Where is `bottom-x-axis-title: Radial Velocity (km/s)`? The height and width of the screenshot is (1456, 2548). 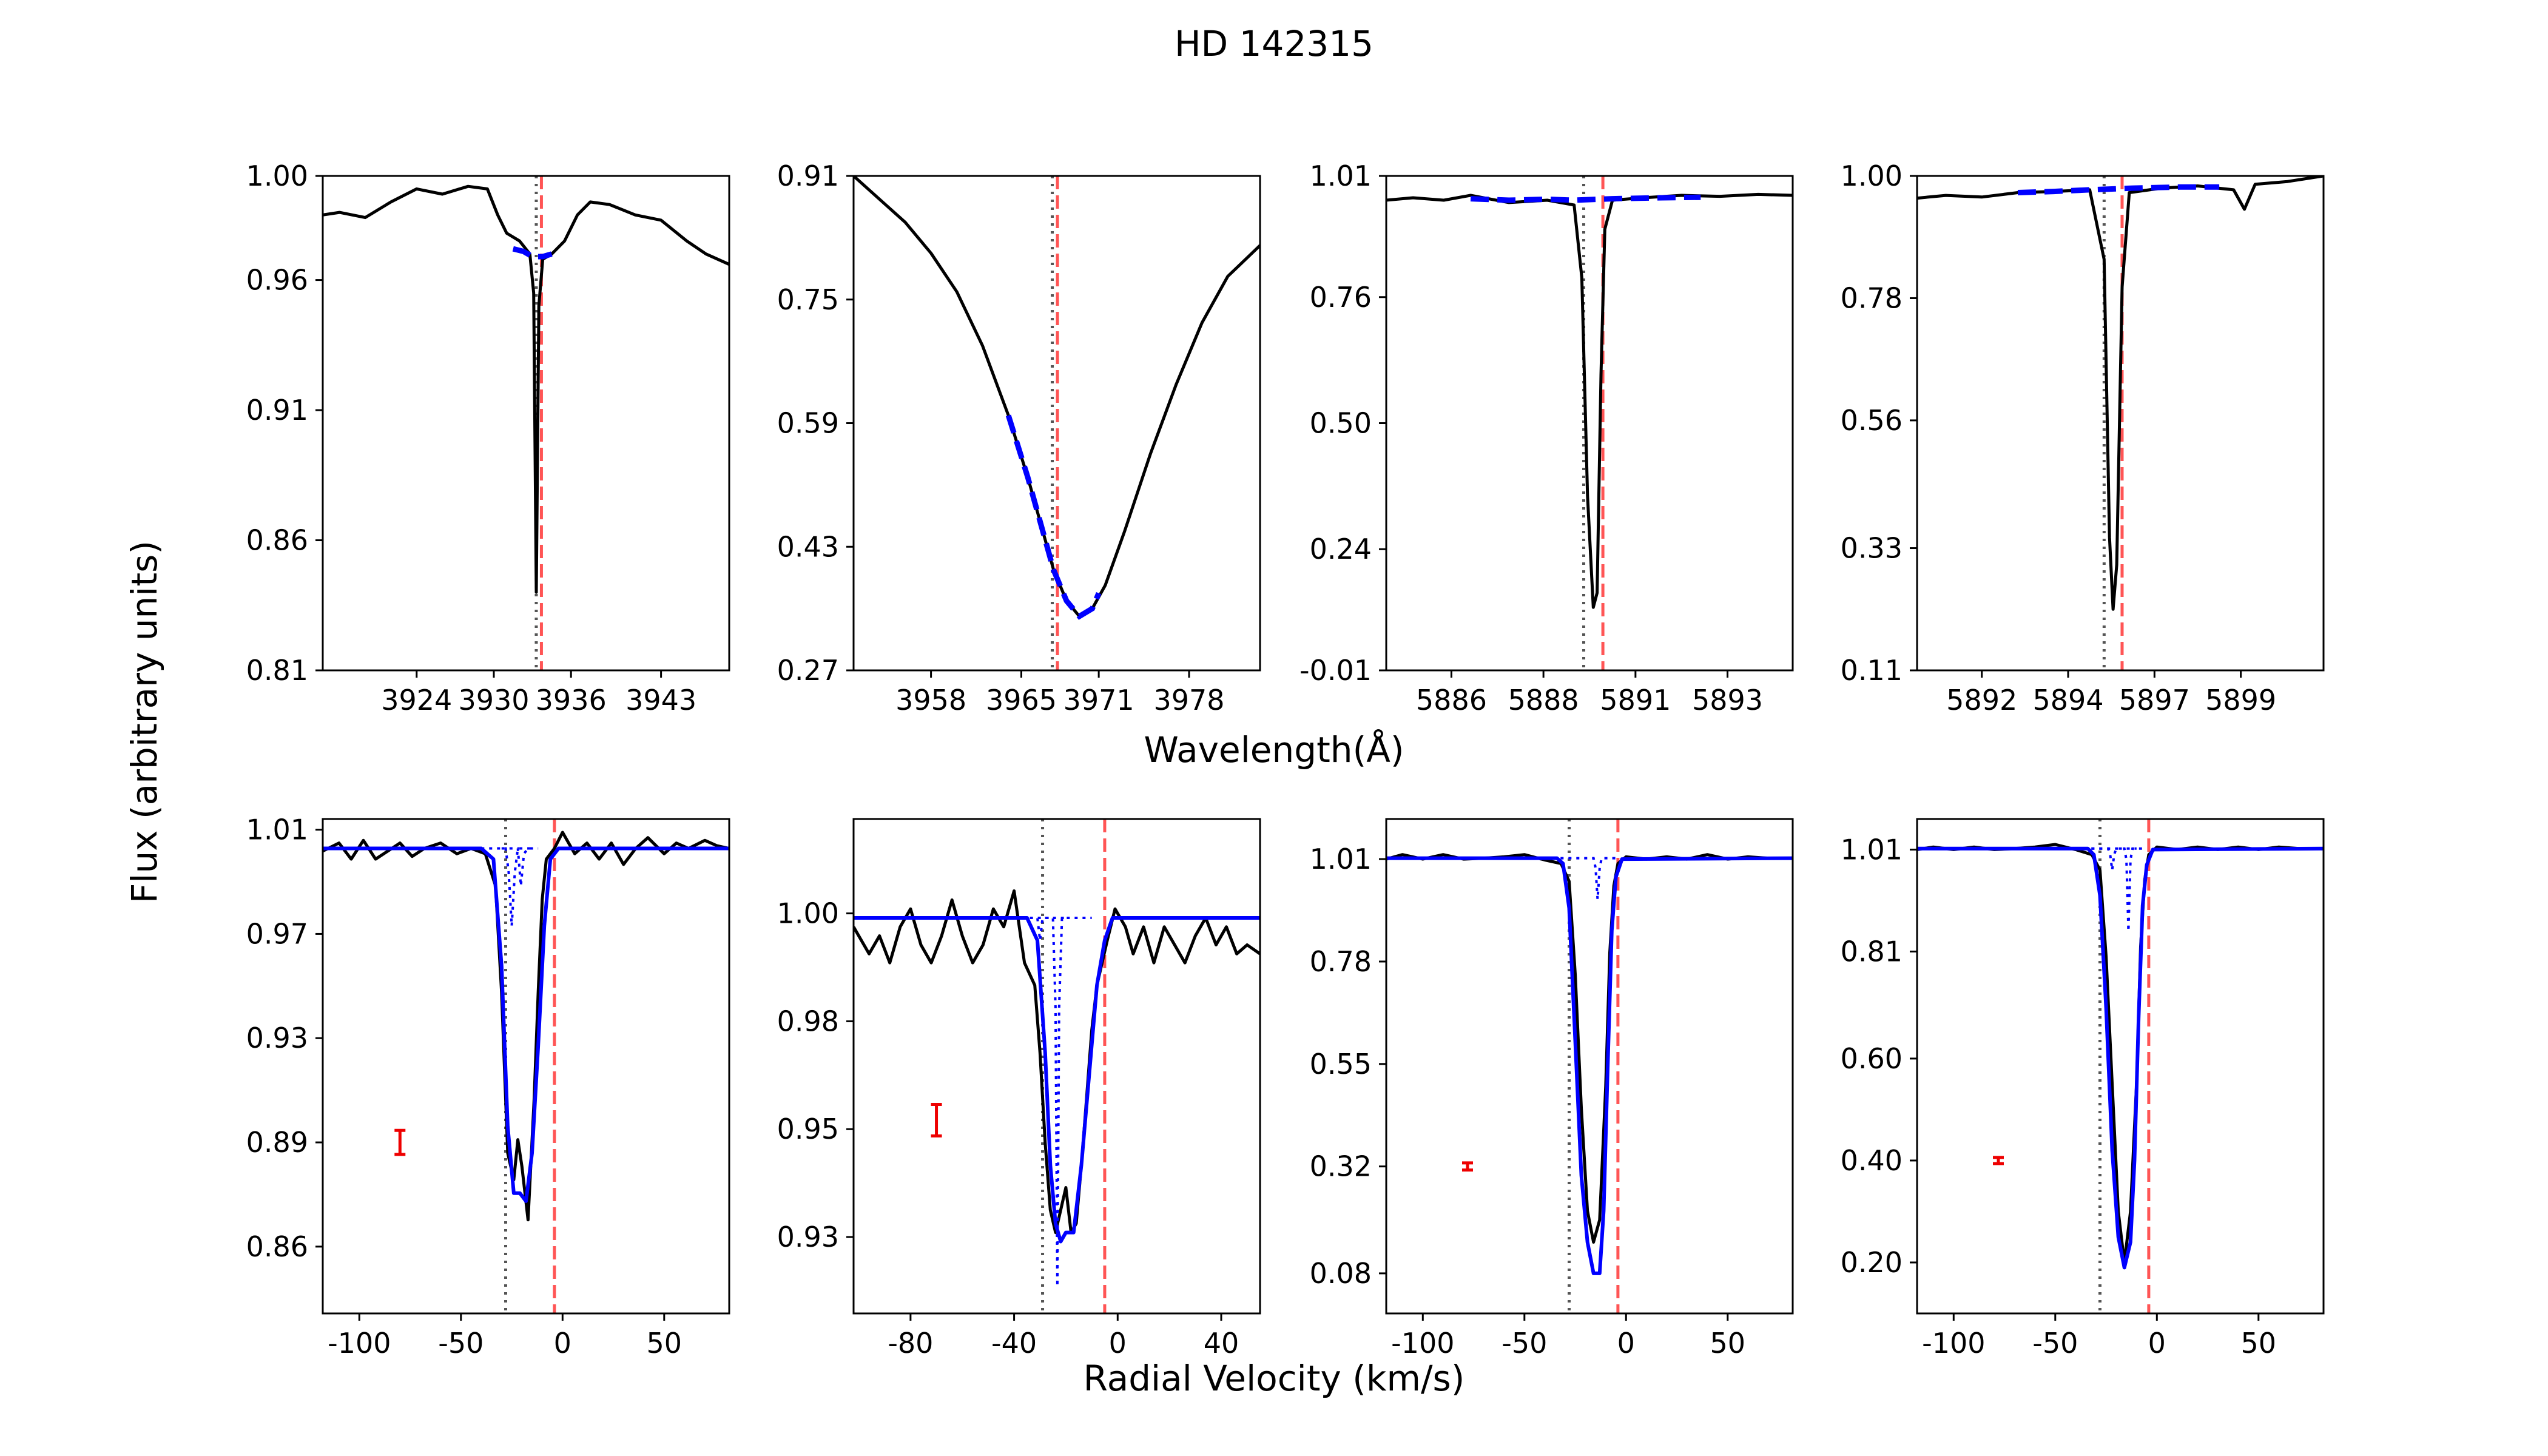
bottom-x-axis-title: Radial Velocity (km/s) is located at coordinates (1274, 1378).